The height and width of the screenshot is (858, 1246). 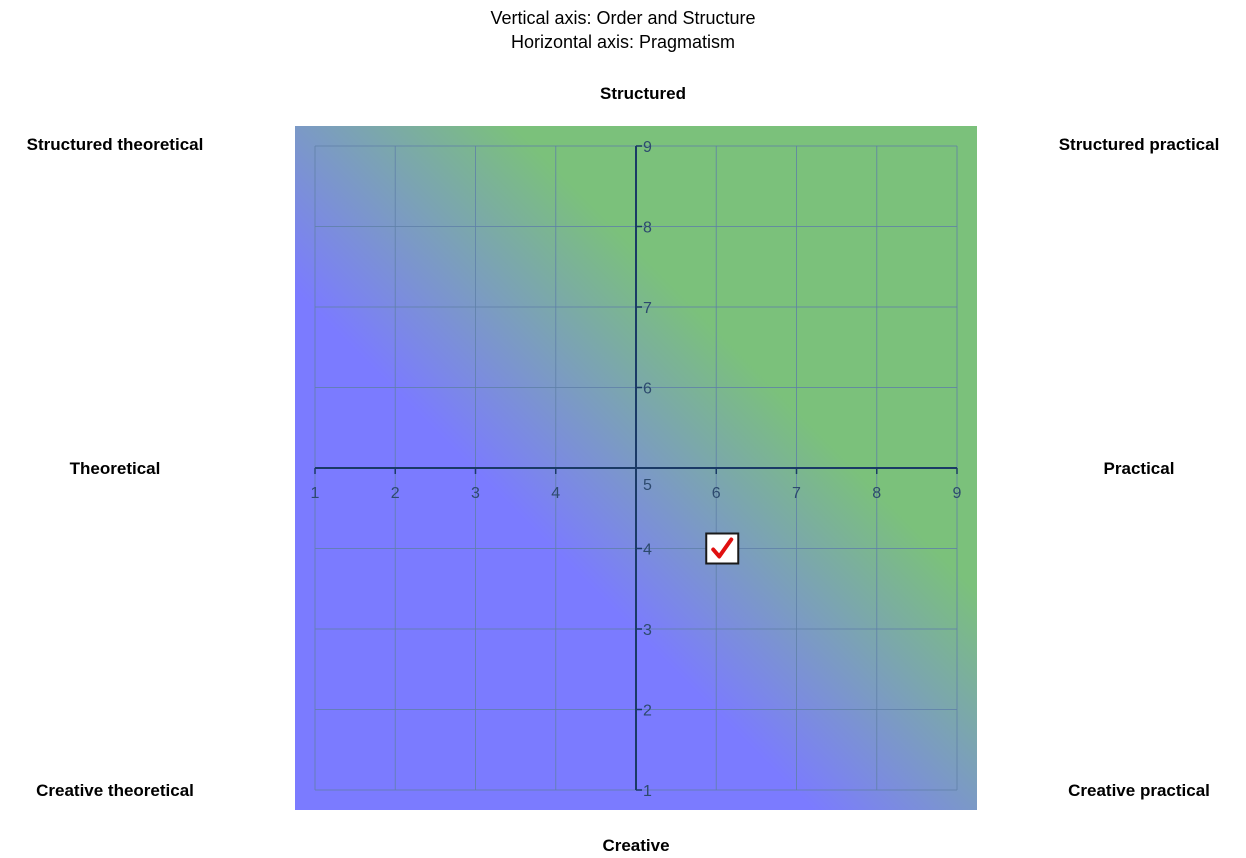 I want to click on label-structured-theoretical: Structured theoretical, so click(x=115, y=144).